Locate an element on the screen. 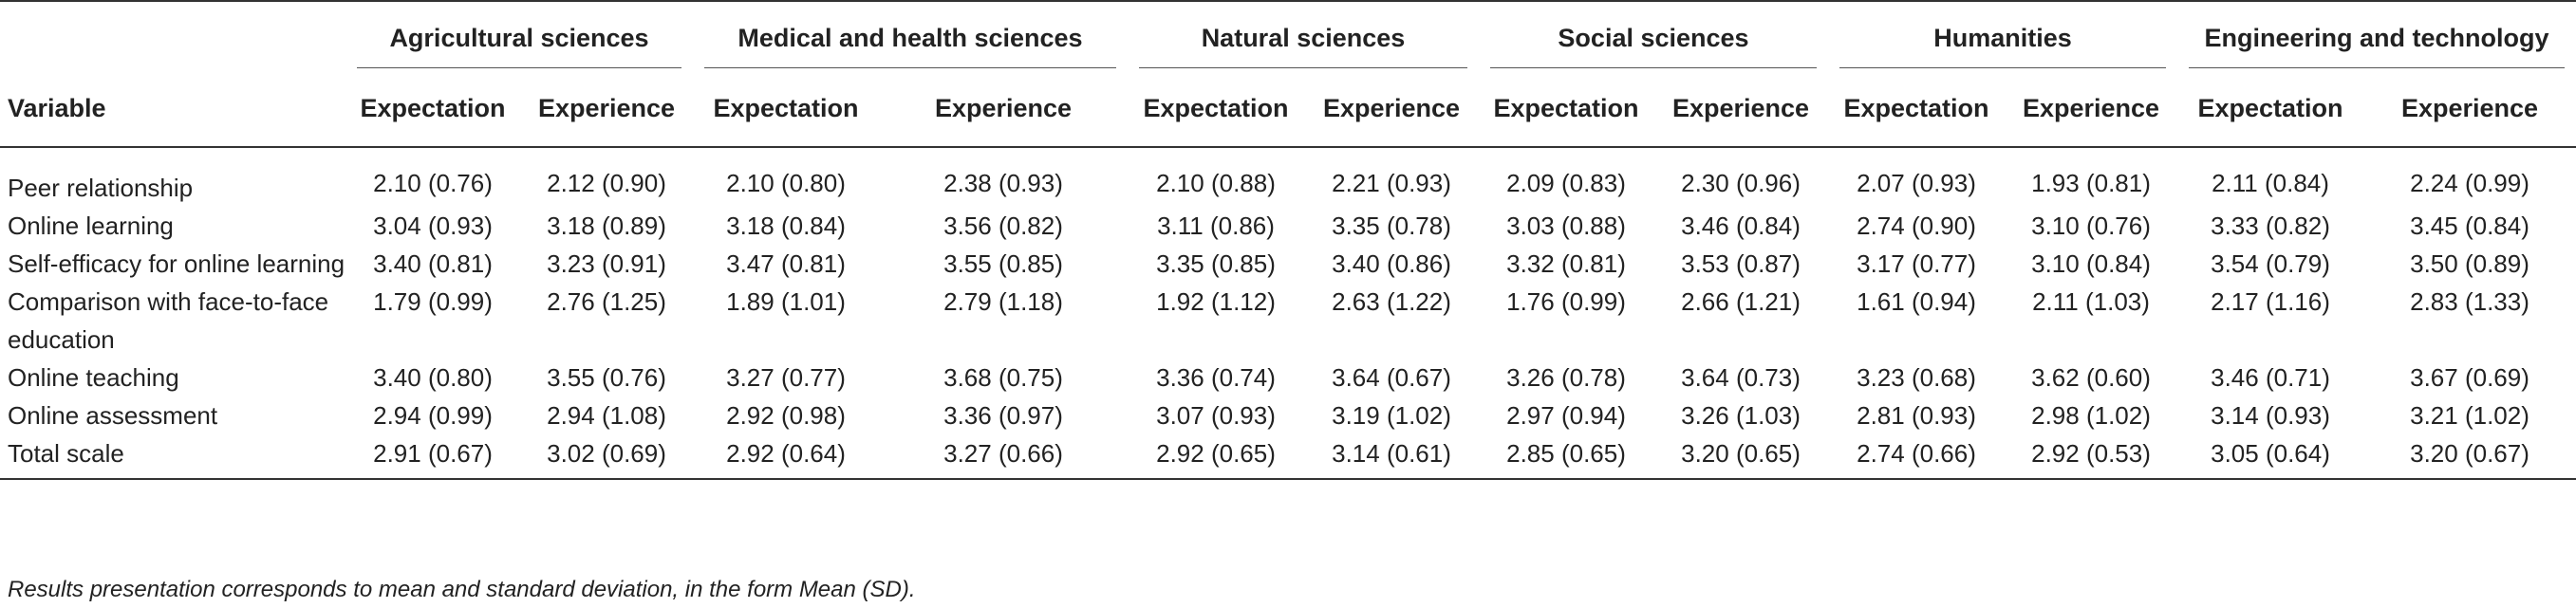  value-cell: 2.97 (0.94) is located at coordinates (1566, 415).